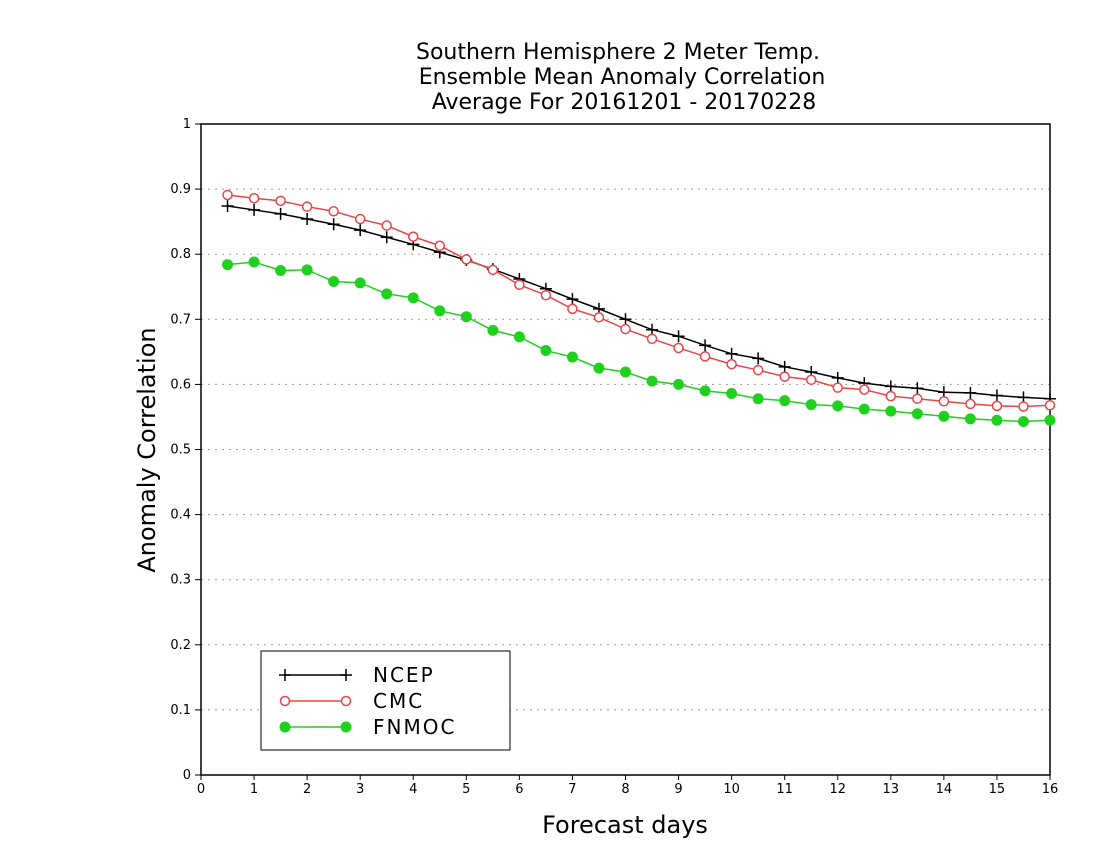  Describe the element at coordinates (285, 701) in the screenshot. I see `legend-marker-start-cmc` at that location.